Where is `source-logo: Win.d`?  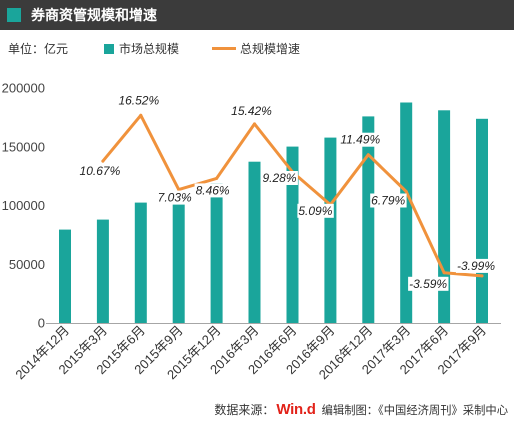
source-logo: Win.d is located at coordinates (296, 409).